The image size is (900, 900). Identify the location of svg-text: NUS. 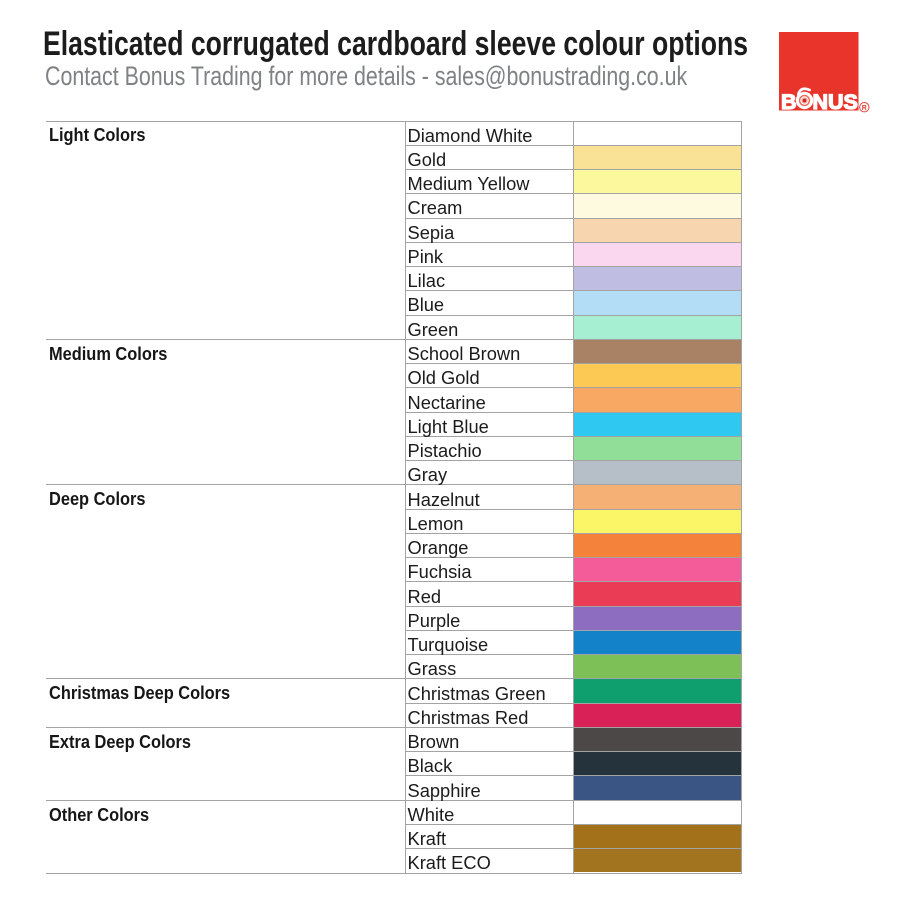
(835, 102).